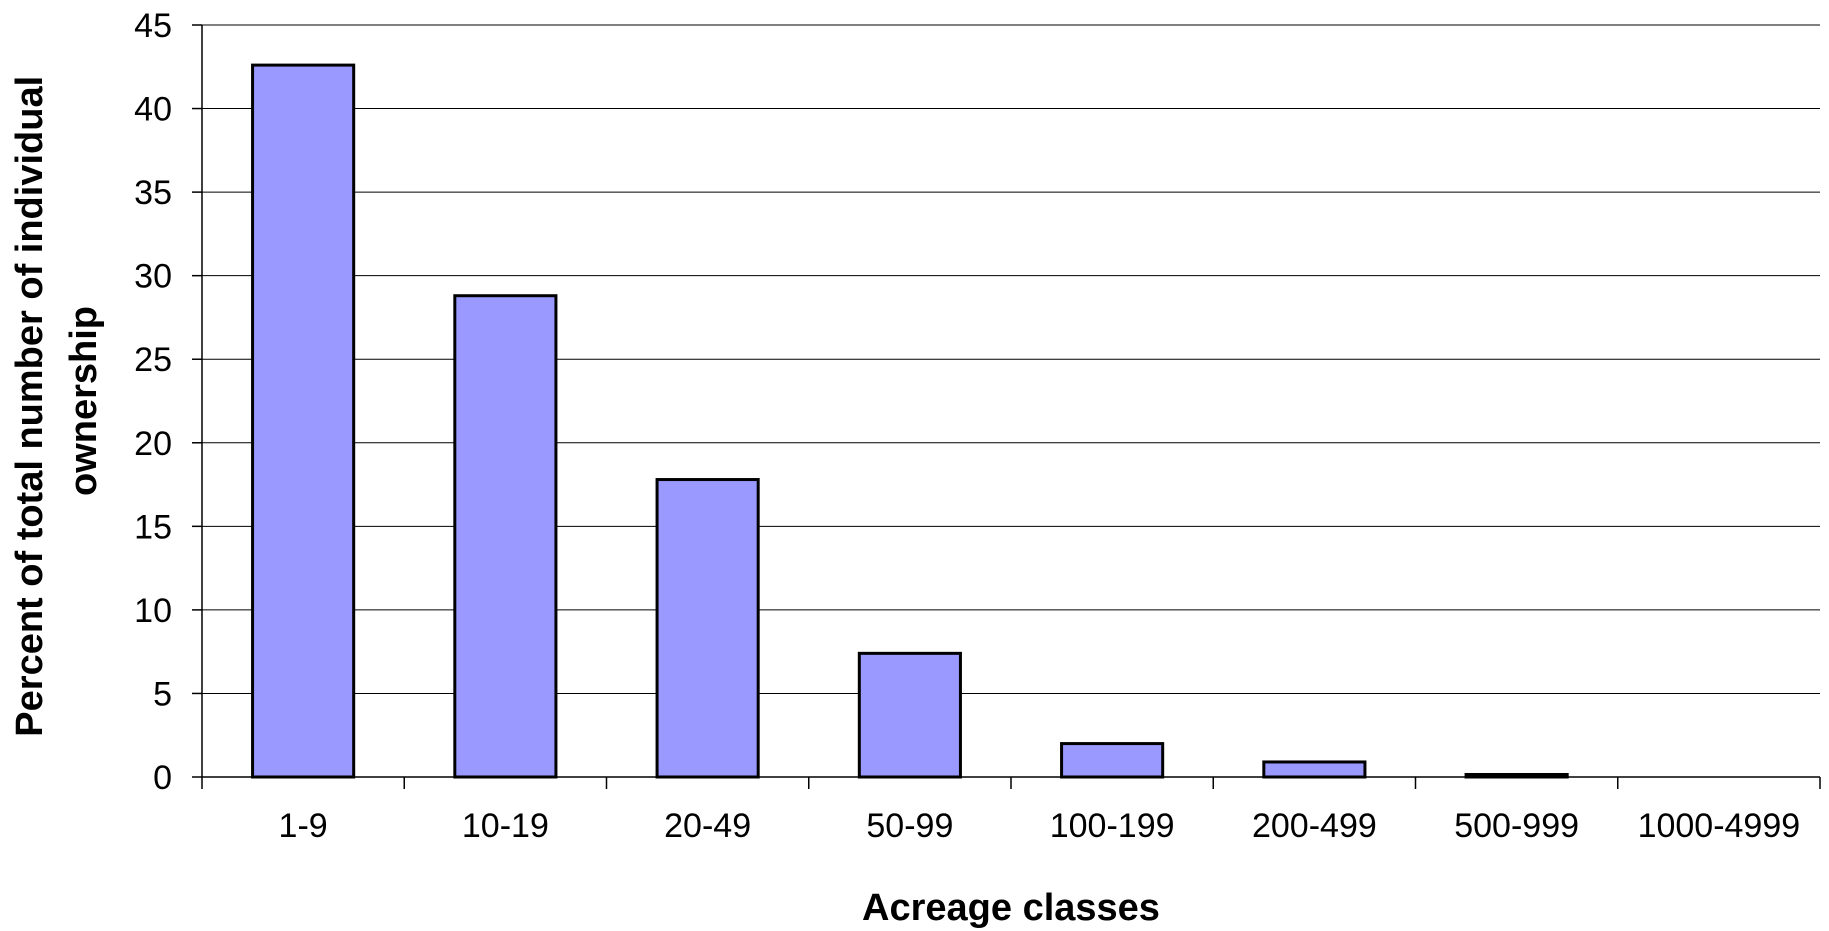  What do you see at coordinates (153, 527) in the screenshot?
I see `y-tick-label: 15` at bounding box center [153, 527].